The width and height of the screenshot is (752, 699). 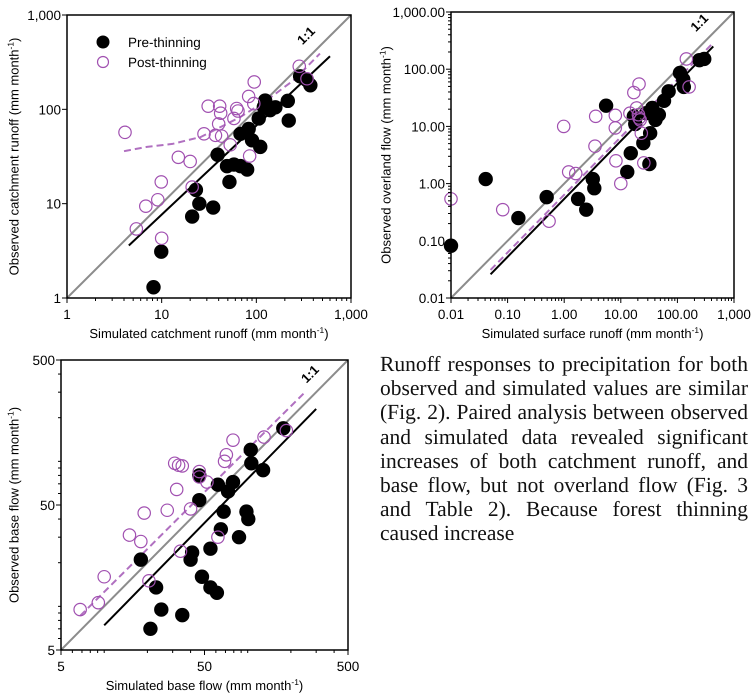 I want to click on x-tick-label: 500, so click(x=348, y=666).